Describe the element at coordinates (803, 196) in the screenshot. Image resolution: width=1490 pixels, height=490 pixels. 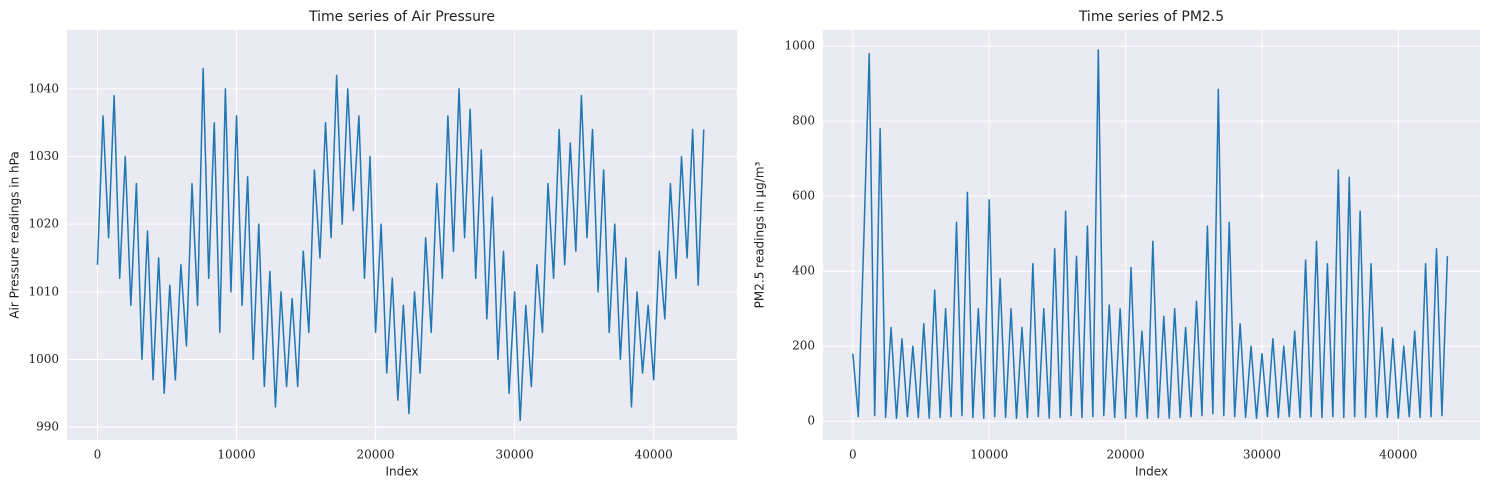
I see `y-tick-label: 600` at that location.